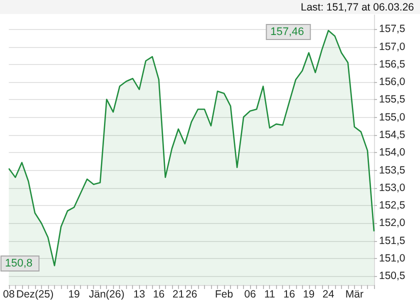  What do you see at coordinates (178, 294) in the screenshot?
I see `x-tick-label: 21` at bounding box center [178, 294].